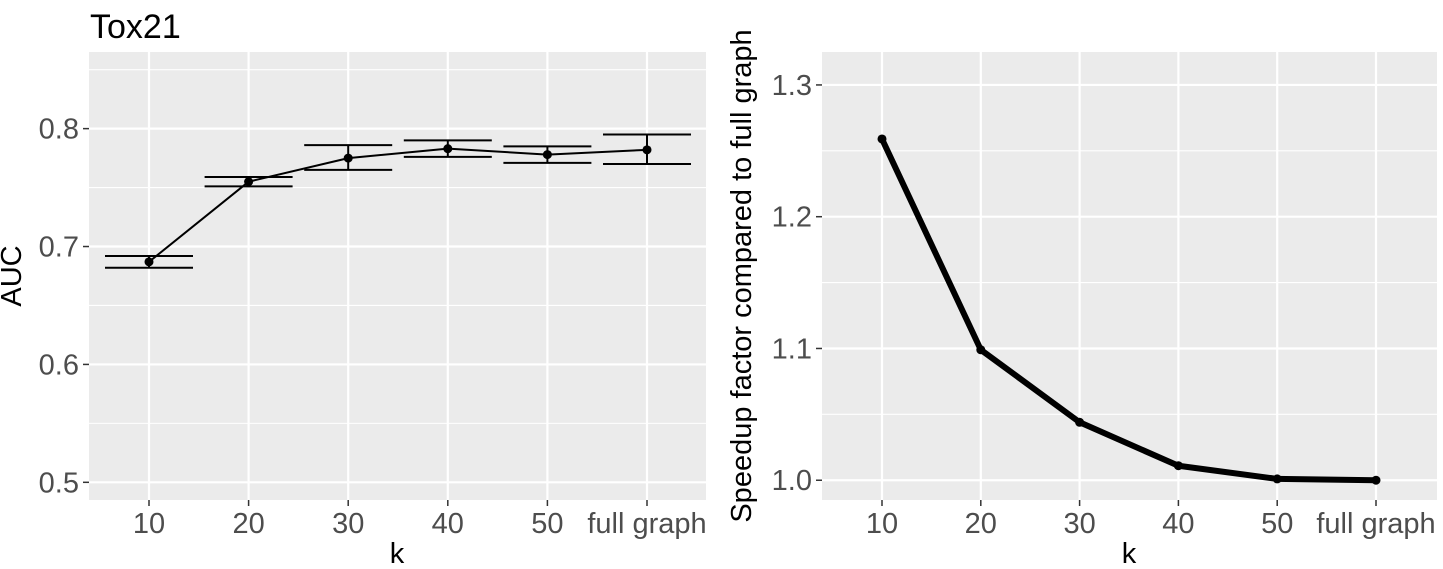 Image resolution: width=1443 pixels, height=569 pixels. What do you see at coordinates (59, 483) in the screenshot?
I see `auc-y-tick-label: 0.5` at bounding box center [59, 483].